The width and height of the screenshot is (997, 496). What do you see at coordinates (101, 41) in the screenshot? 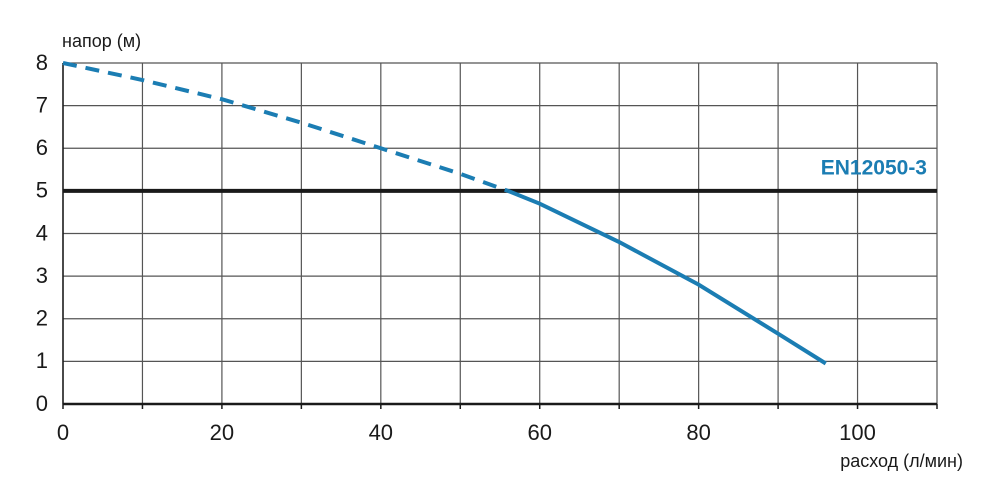
I see `y-axis-title: напор (м)` at bounding box center [101, 41].